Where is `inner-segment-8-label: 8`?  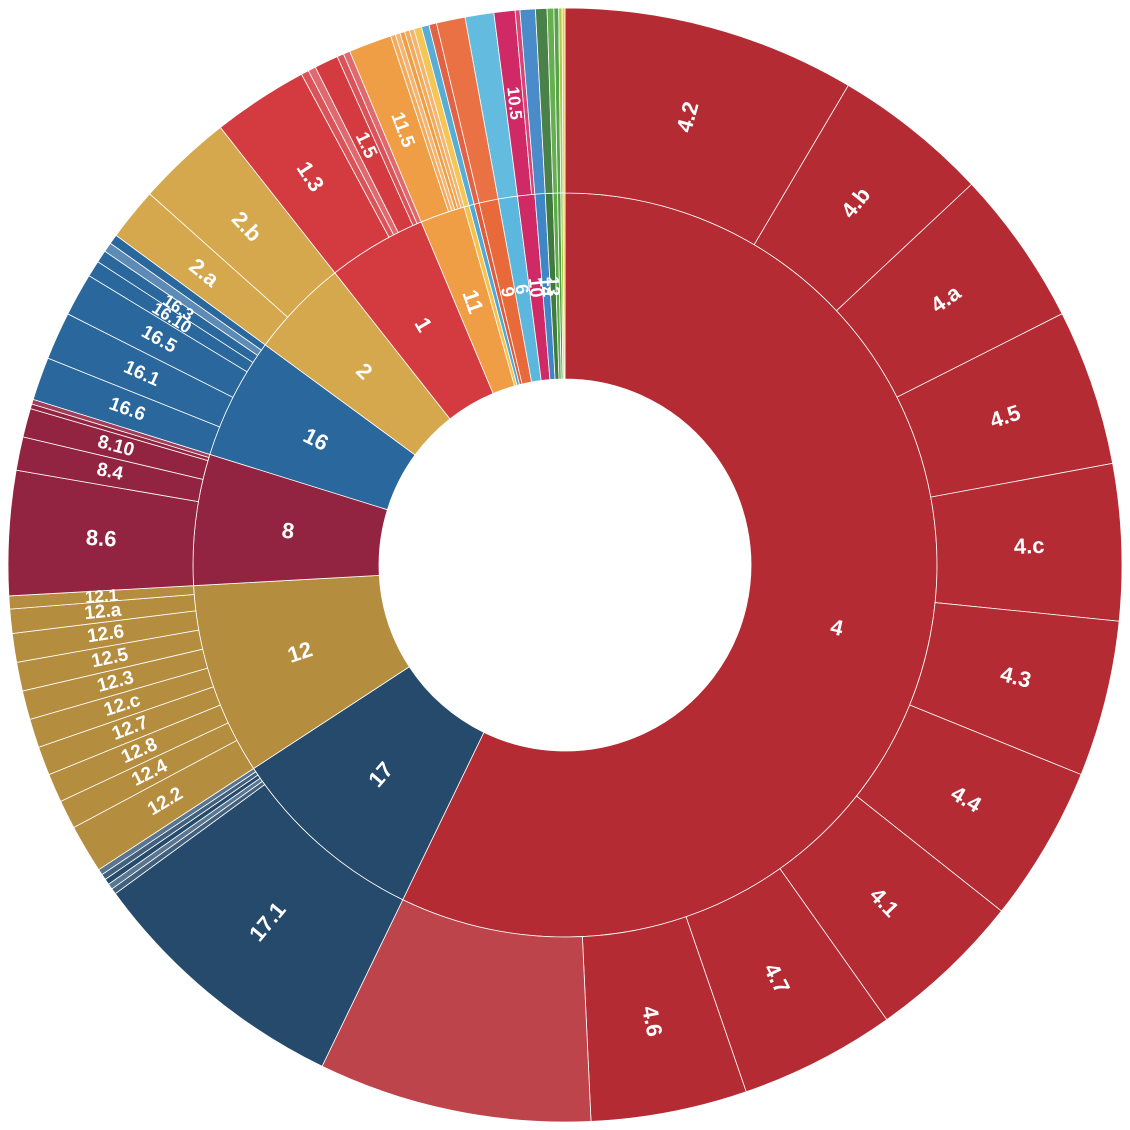
inner-segment-8-label: 8 is located at coordinates (287, 531).